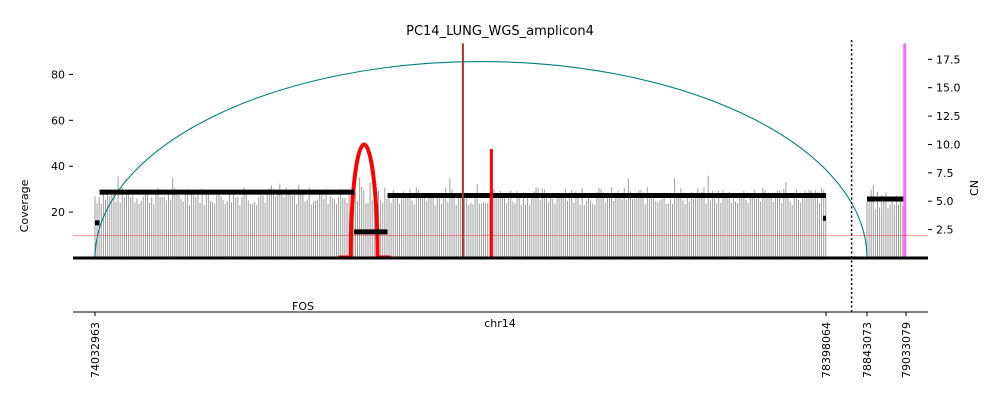 Image resolution: width=1000 pixels, height=416 pixels. What do you see at coordinates (24, 205) in the screenshot?
I see `left-axis-label: Coverage` at bounding box center [24, 205].